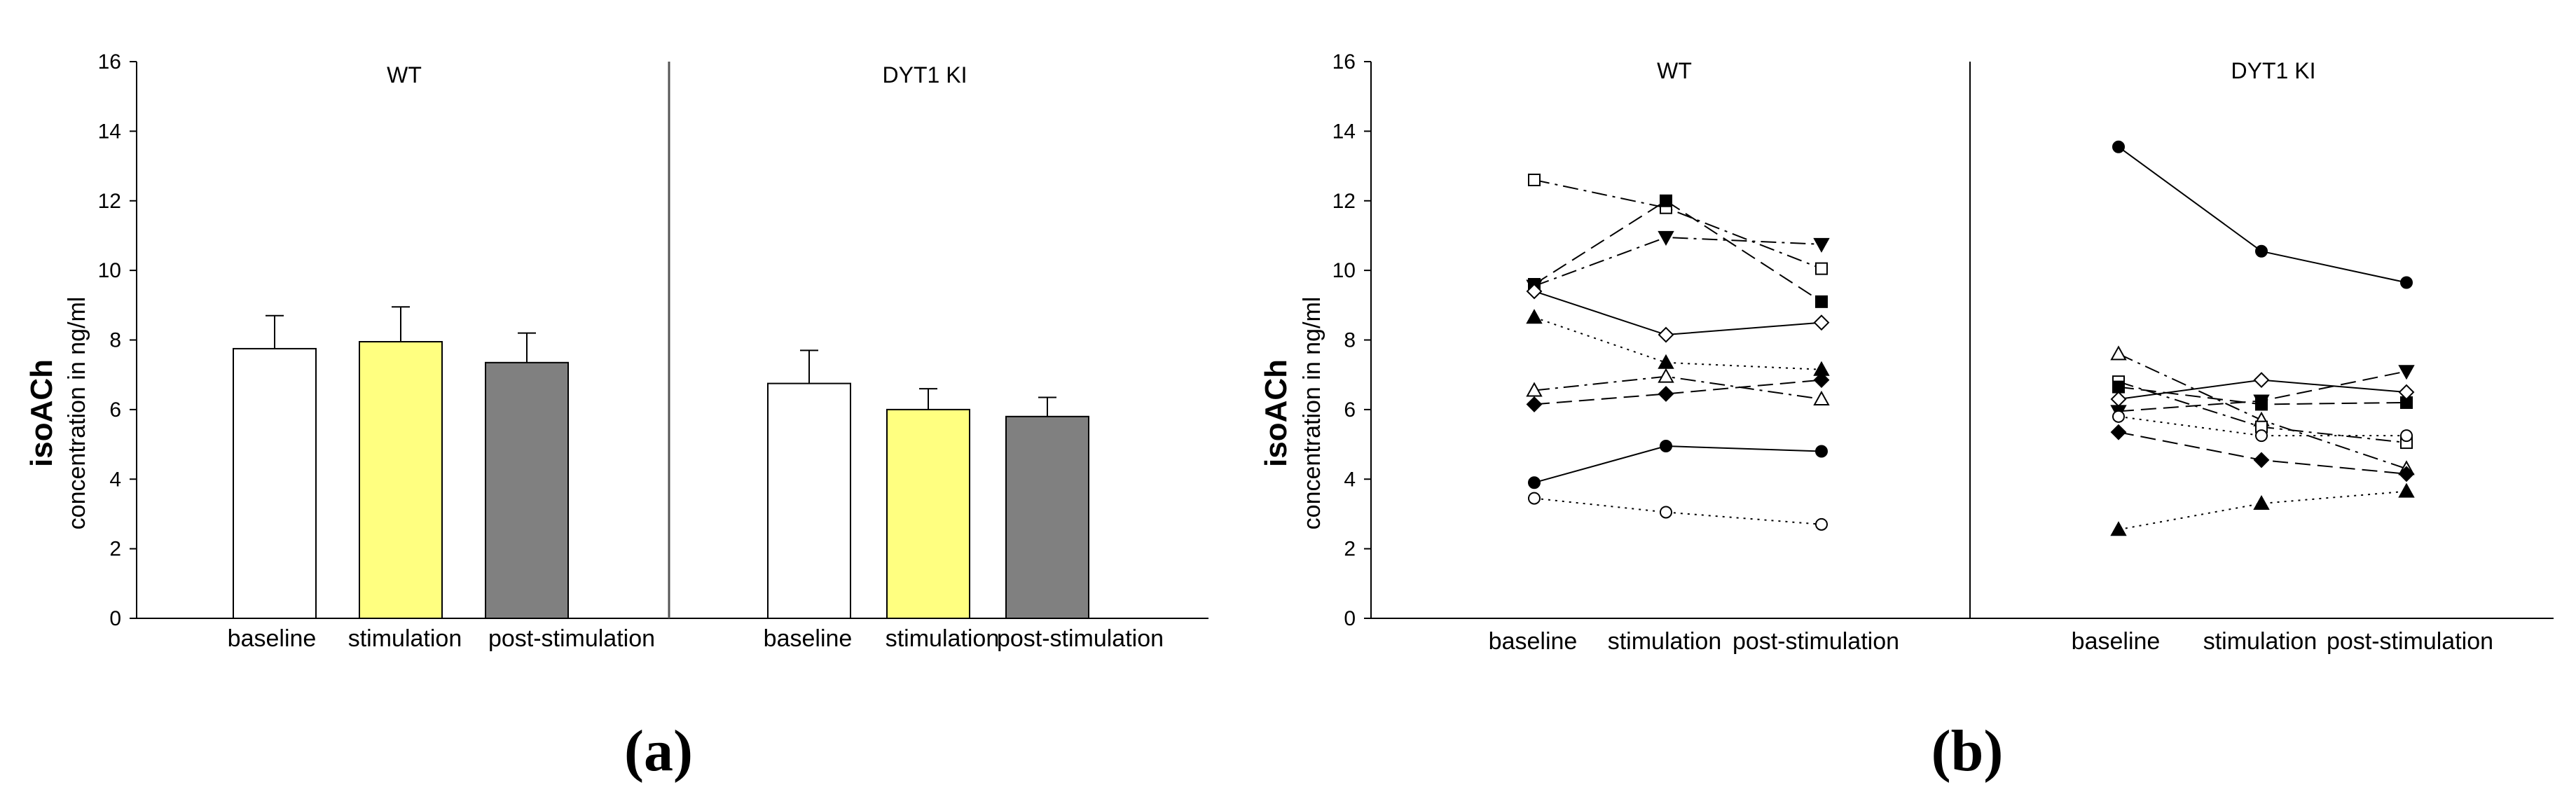 Image resolution: width=2576 pixels, height=799 pixels. What do you see at coordinates (1674, 71) in the screenshot?
I see `panel-b-group-title-wt: WT` at bounding box center [1674, 71].